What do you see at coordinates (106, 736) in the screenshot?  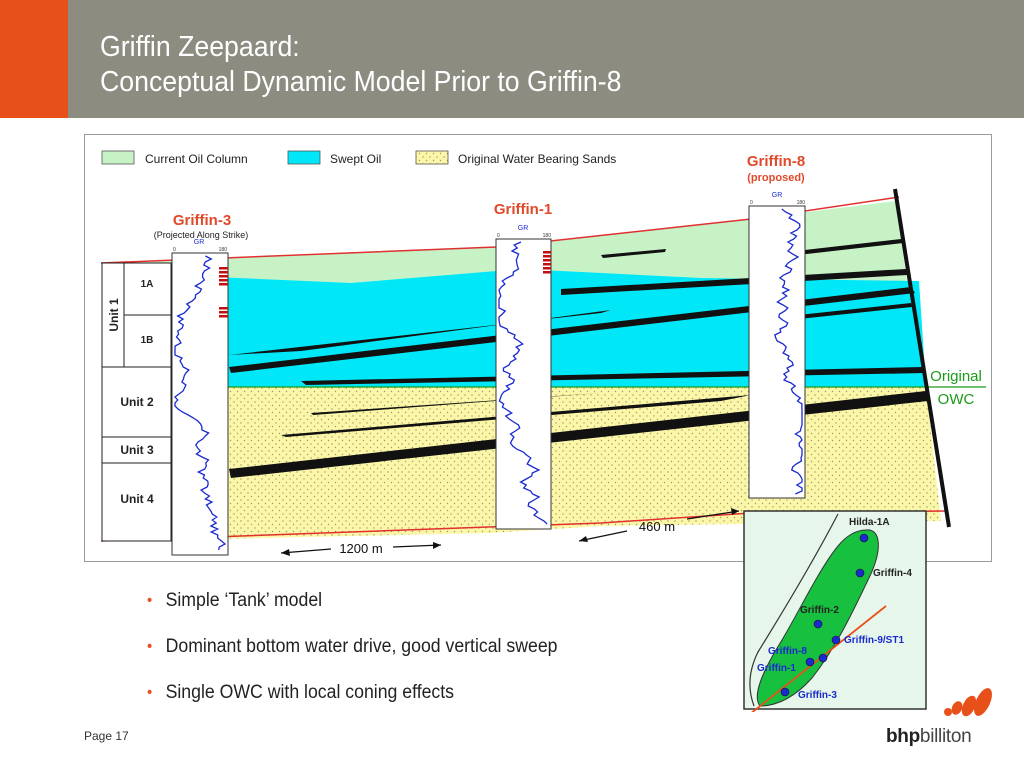 I see `page-number: Page 17` at bounding box center [106, 736].